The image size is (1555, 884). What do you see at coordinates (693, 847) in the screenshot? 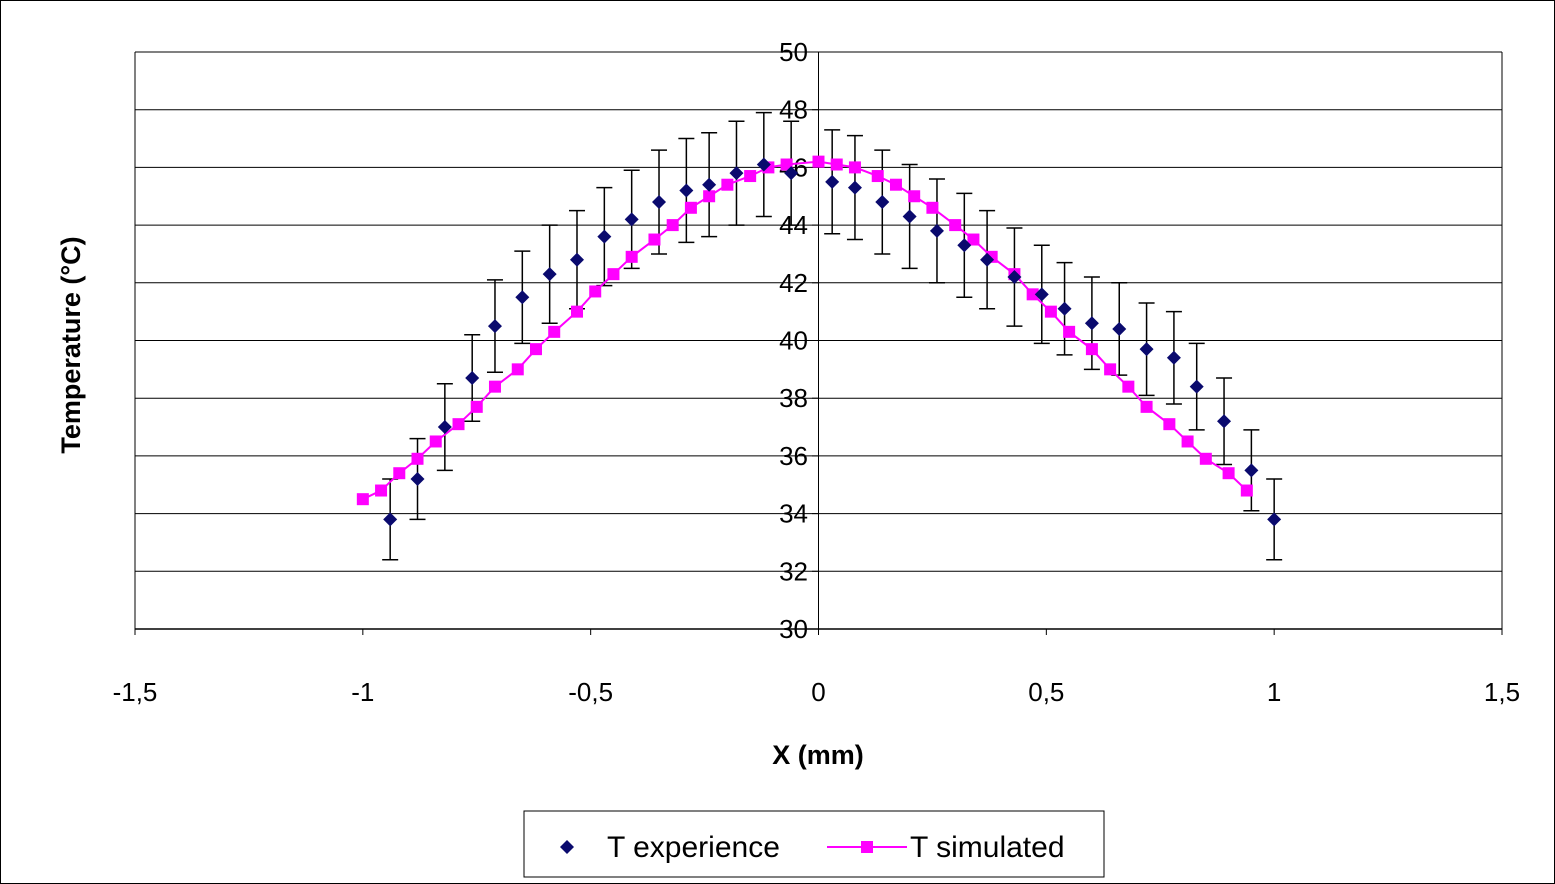
I see `legend-label-experience: T experience` at bounding box center [693, 847].